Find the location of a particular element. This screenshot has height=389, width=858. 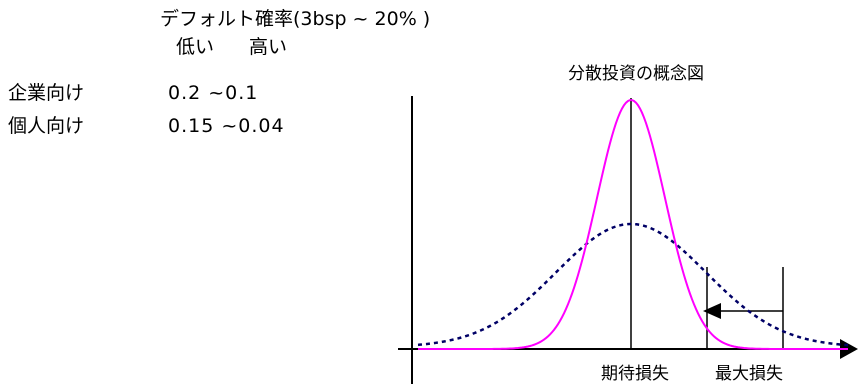

expected-loss-label: 期待損失 is located at coordinates (635, 374).